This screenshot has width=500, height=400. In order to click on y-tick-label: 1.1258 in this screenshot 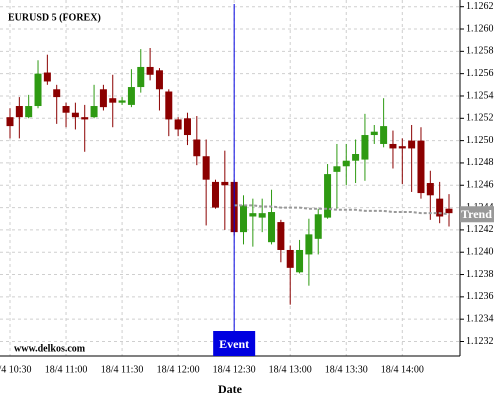, I will do `click(480, 51)`.